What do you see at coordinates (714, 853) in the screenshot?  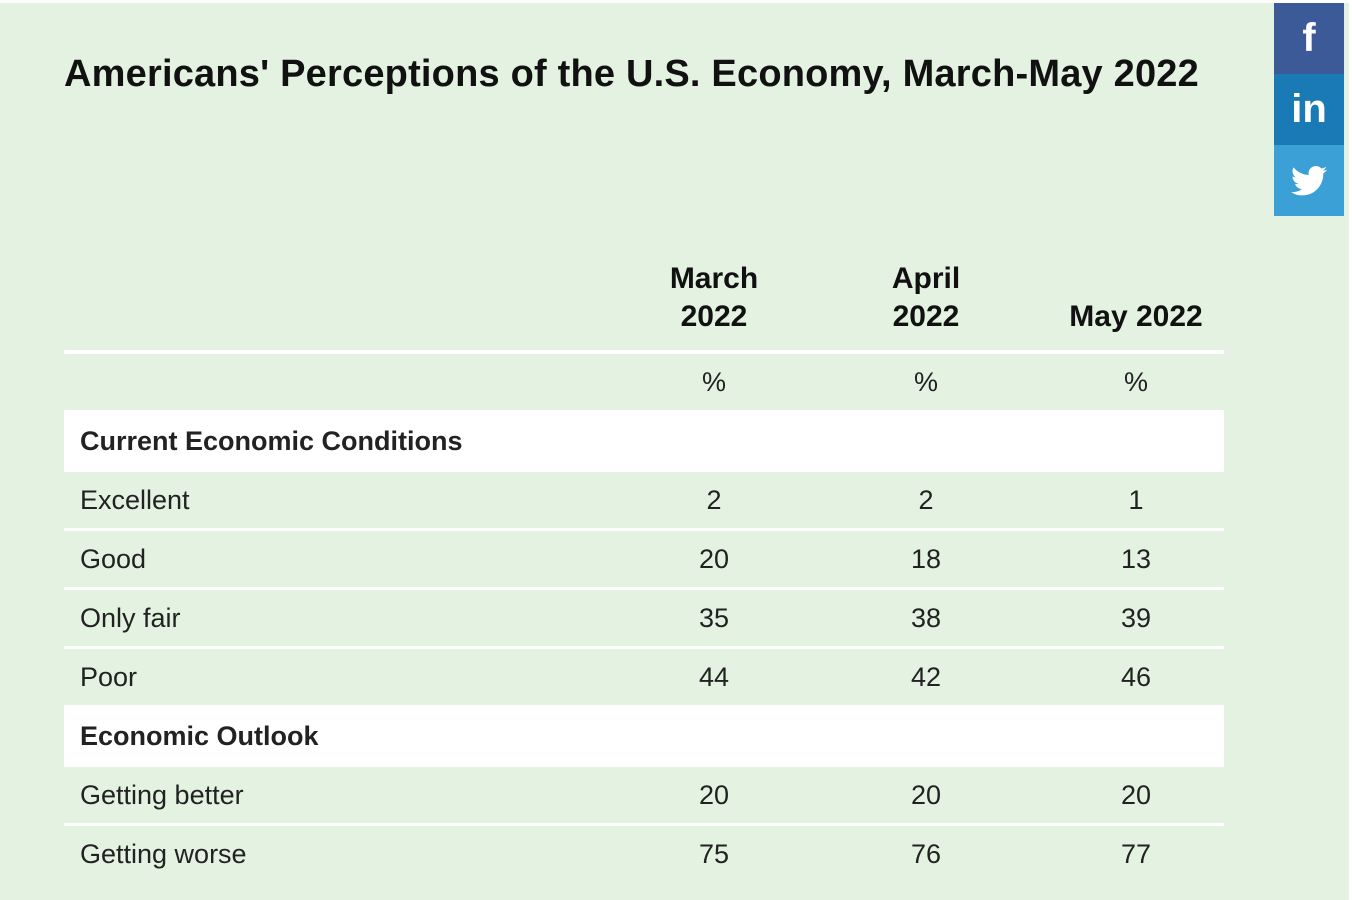 I see `table-cell: 75` at bounding box center [714, 853].